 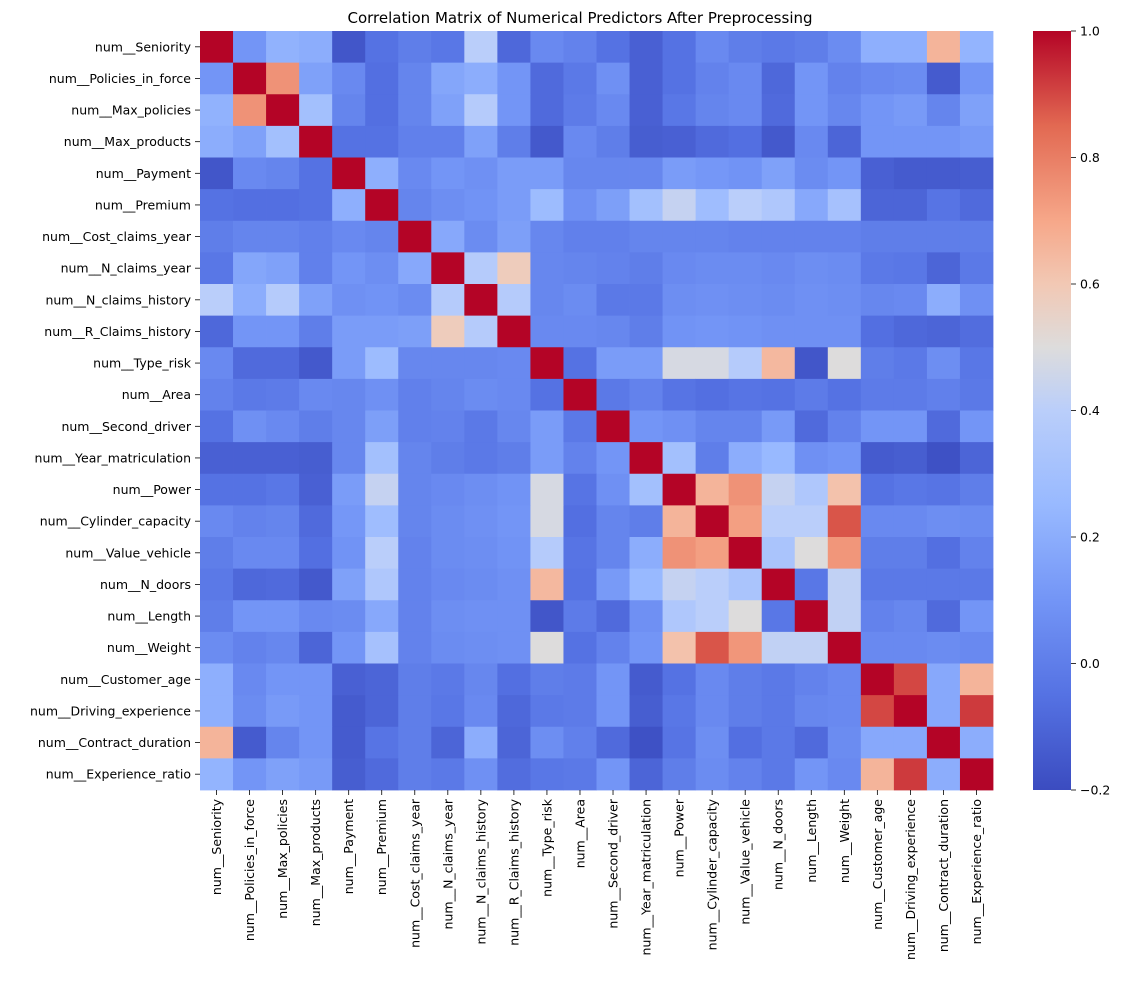 I want to click on x-tick-label: num__Premium, so click(x=381, y=847).